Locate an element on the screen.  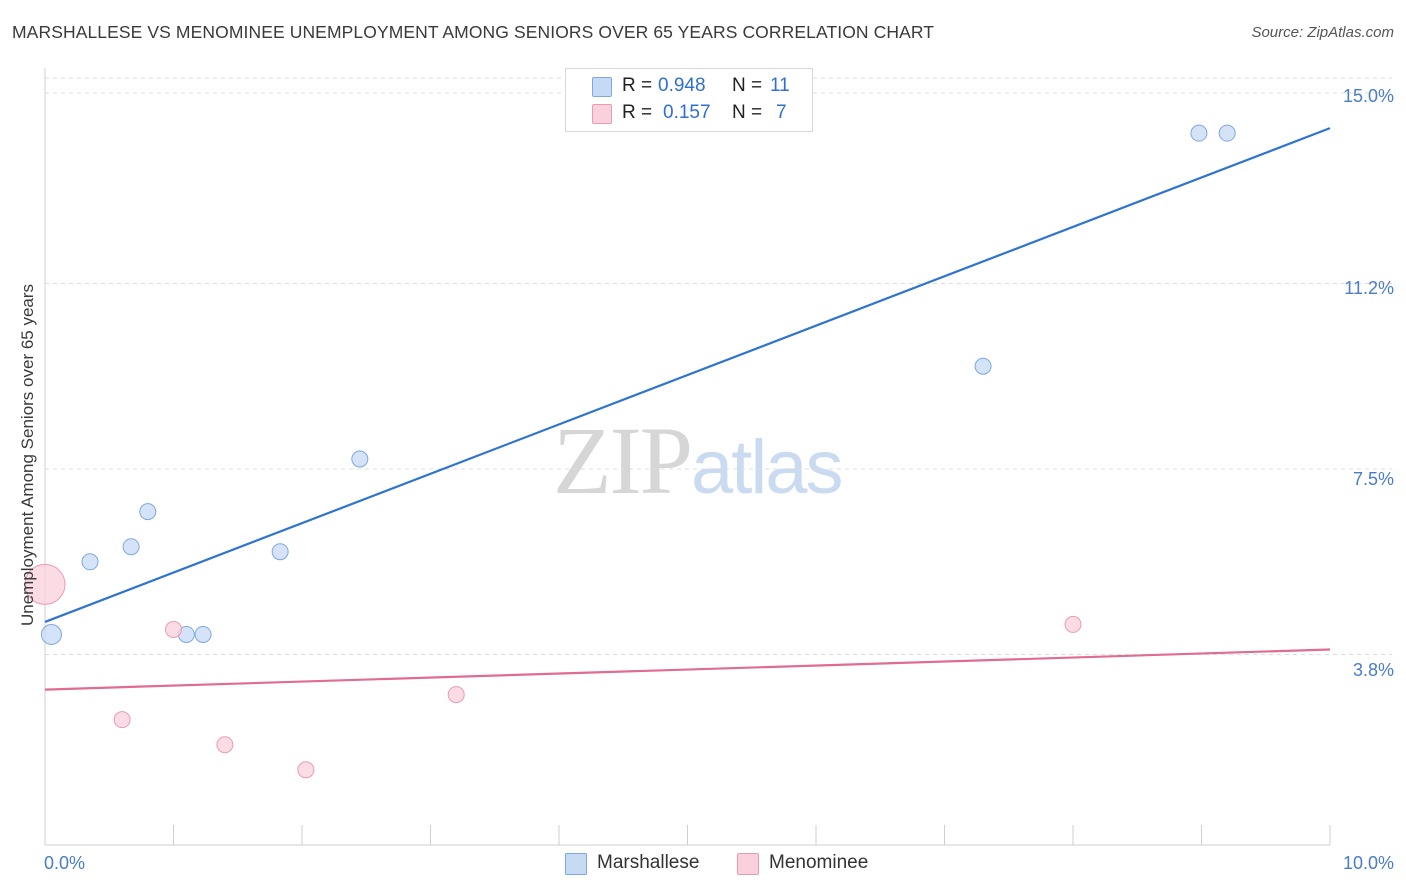
watermark-atlas: atlas is located at coordinates (767, 467).